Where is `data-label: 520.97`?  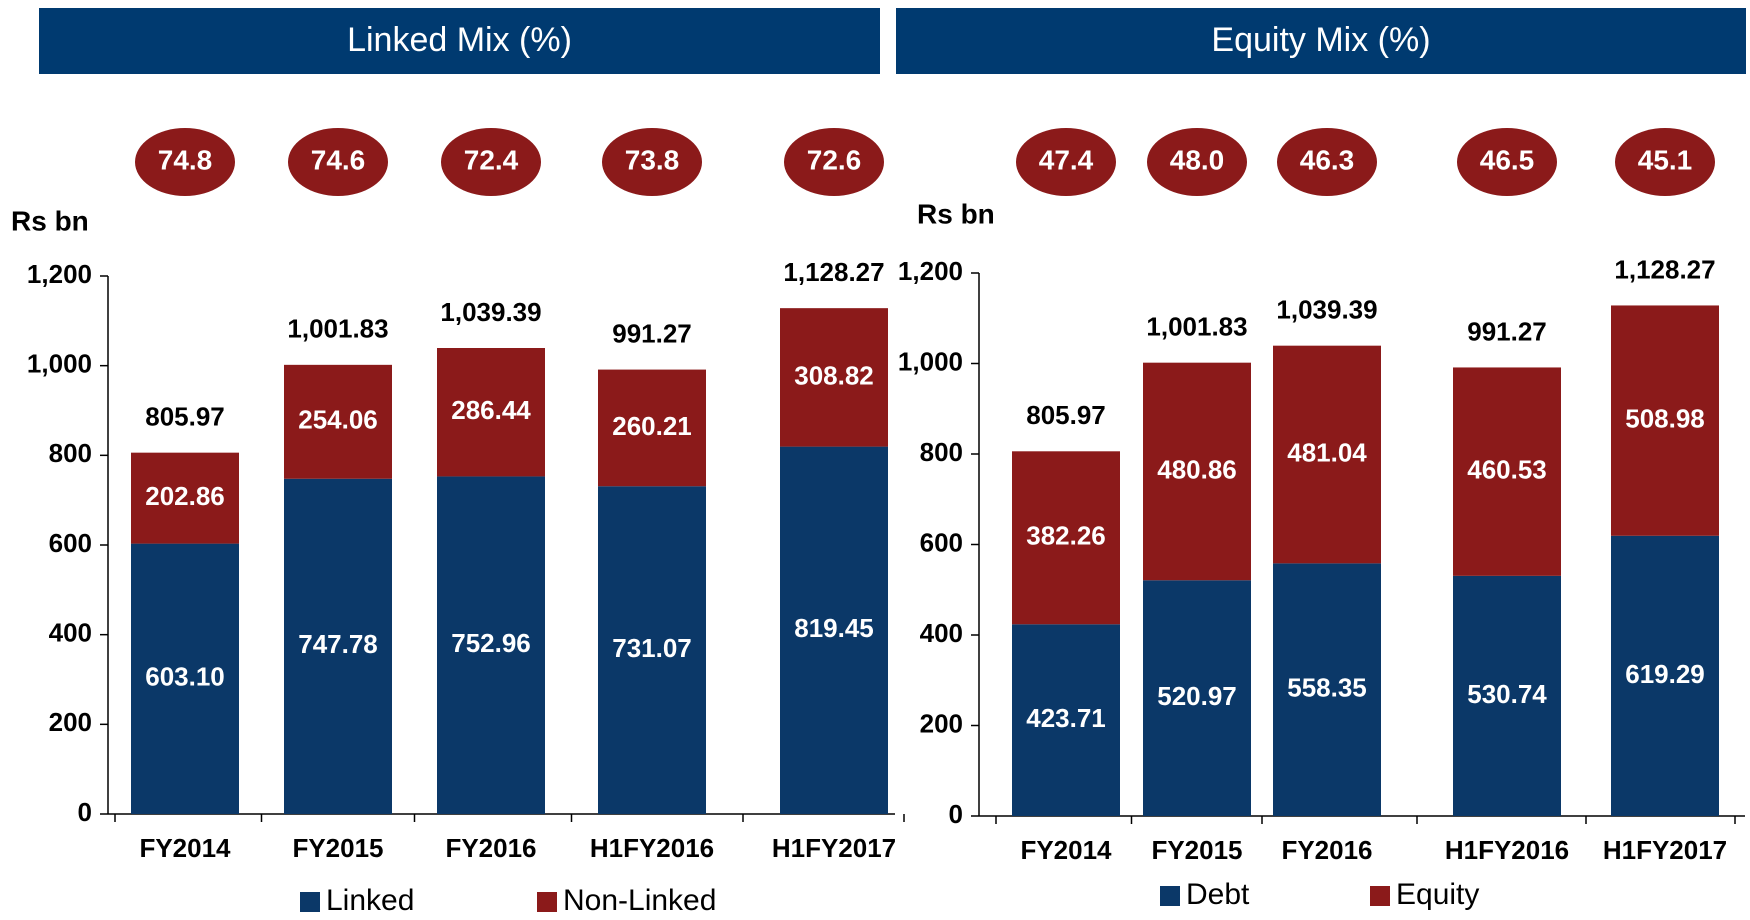 data-label: 520.97 is located at coordinates (1197, 696).